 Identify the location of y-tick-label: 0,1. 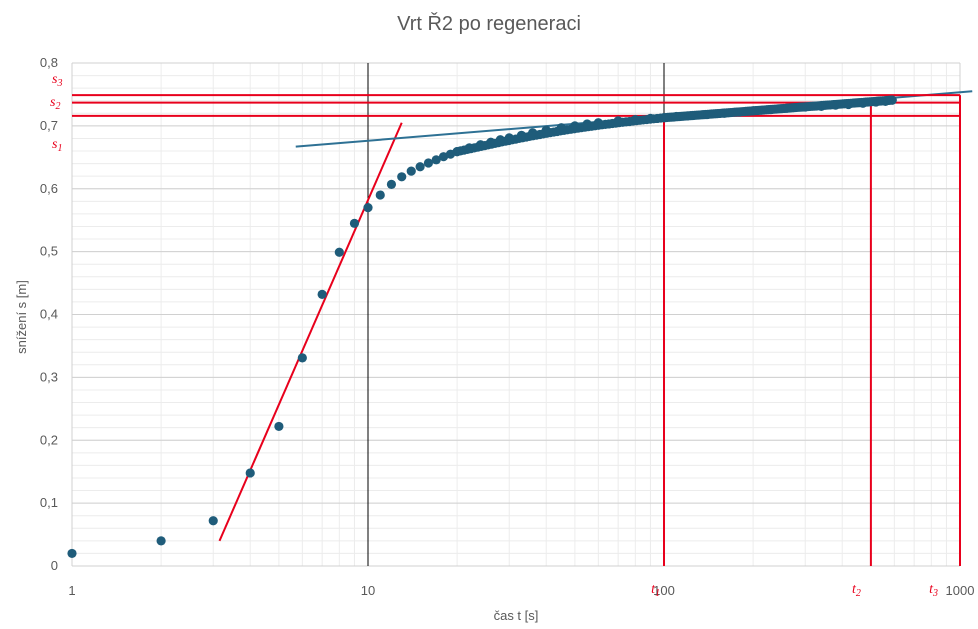
(49, 502).